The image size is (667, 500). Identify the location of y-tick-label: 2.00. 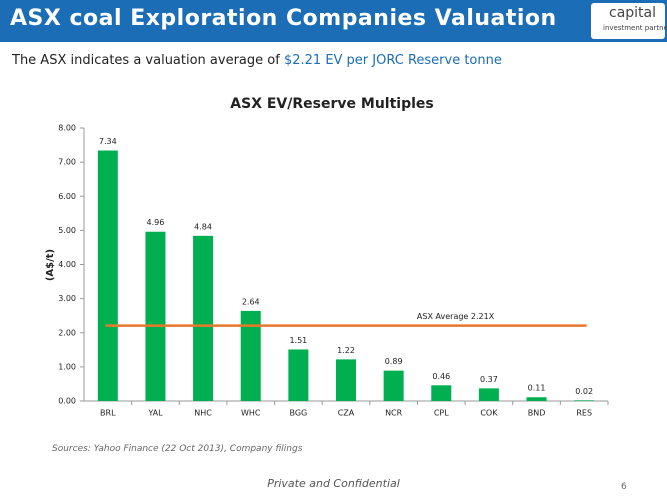
(67, 332).